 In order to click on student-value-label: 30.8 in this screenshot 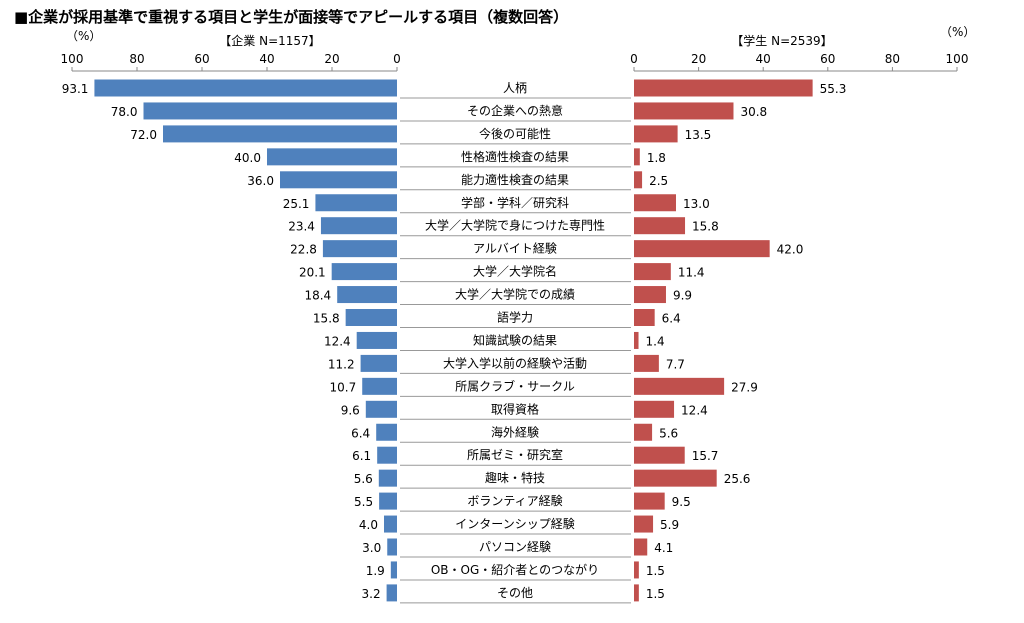, I will do `click(753, 112)`.